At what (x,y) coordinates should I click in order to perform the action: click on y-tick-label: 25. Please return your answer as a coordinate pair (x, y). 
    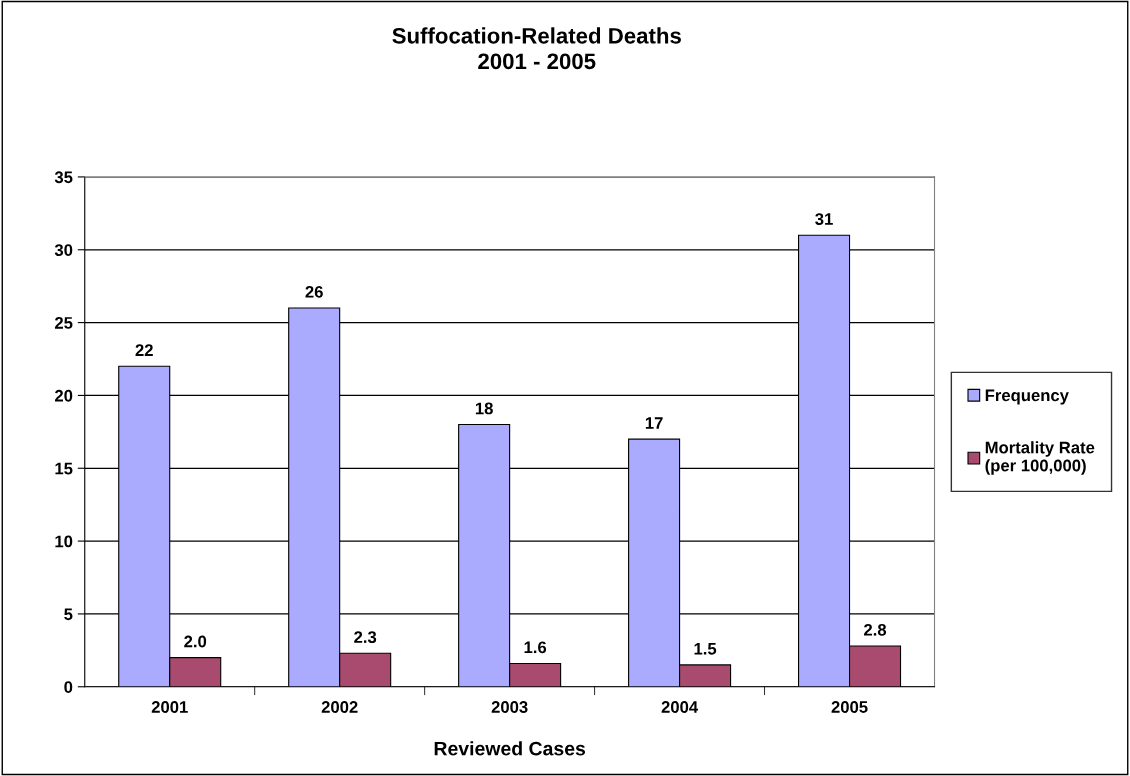
    Looking at the image, I should click on (63, 323).